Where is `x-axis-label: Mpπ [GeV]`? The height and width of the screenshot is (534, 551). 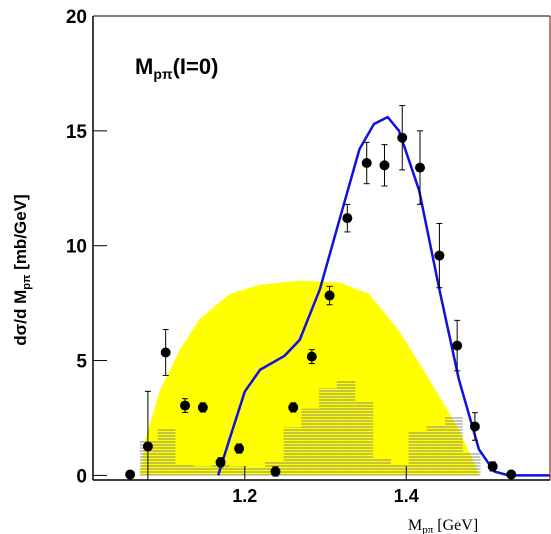 x-axis-label: Mpπ [GeV] is located at coordinates (443, 525).